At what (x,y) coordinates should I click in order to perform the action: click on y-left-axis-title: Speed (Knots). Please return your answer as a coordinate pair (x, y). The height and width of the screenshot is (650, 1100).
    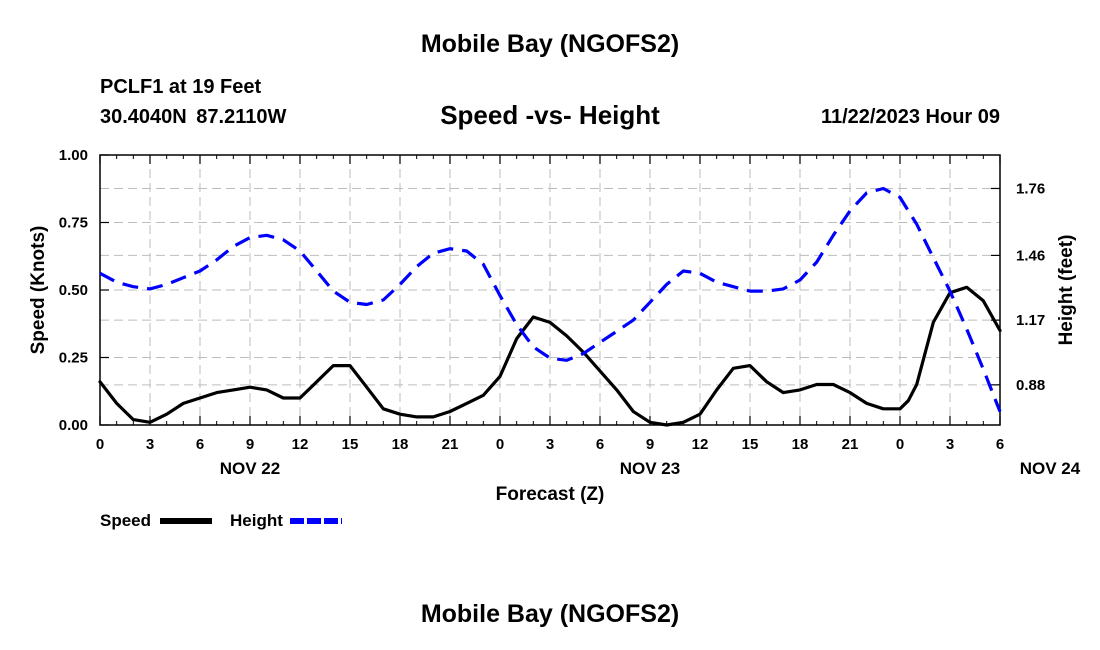
    Looking at the image, I should click on (38, 290).